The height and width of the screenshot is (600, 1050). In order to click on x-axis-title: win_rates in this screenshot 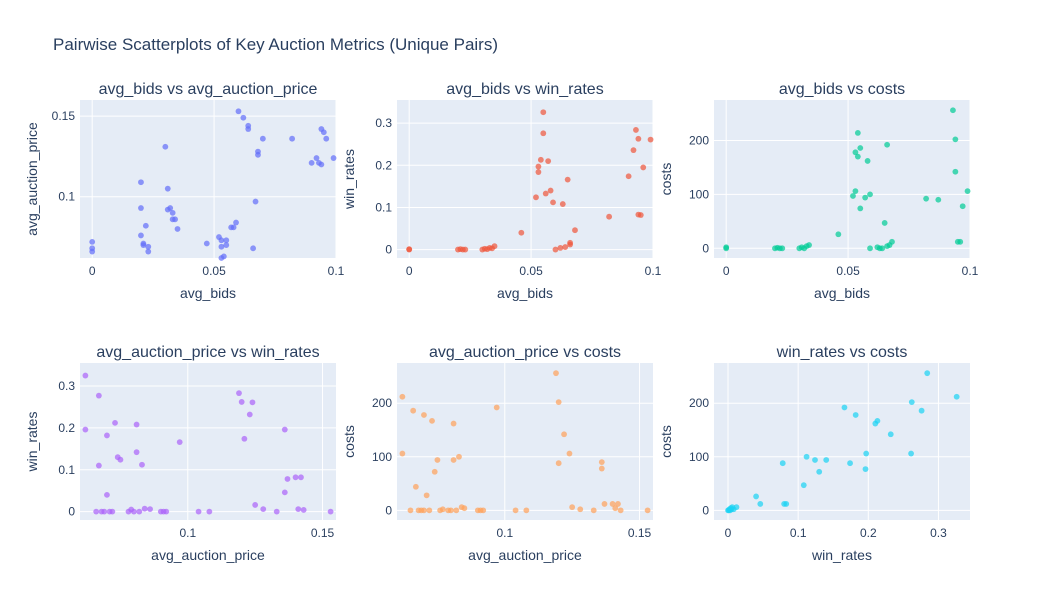, I will do `click(841, 555)`.